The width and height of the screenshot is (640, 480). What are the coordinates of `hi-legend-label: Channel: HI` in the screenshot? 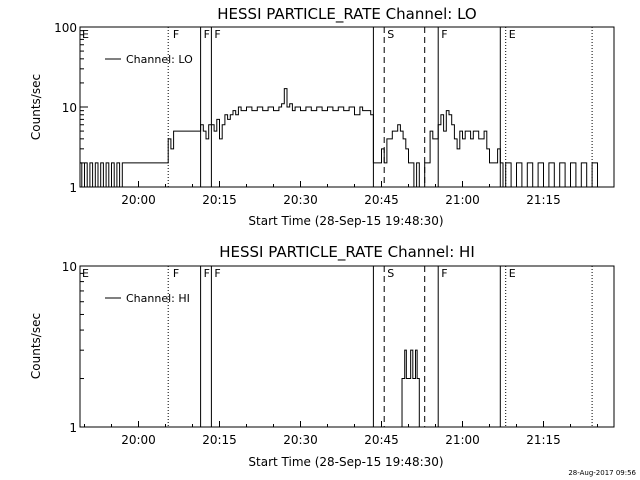 It's located at (158, 298).